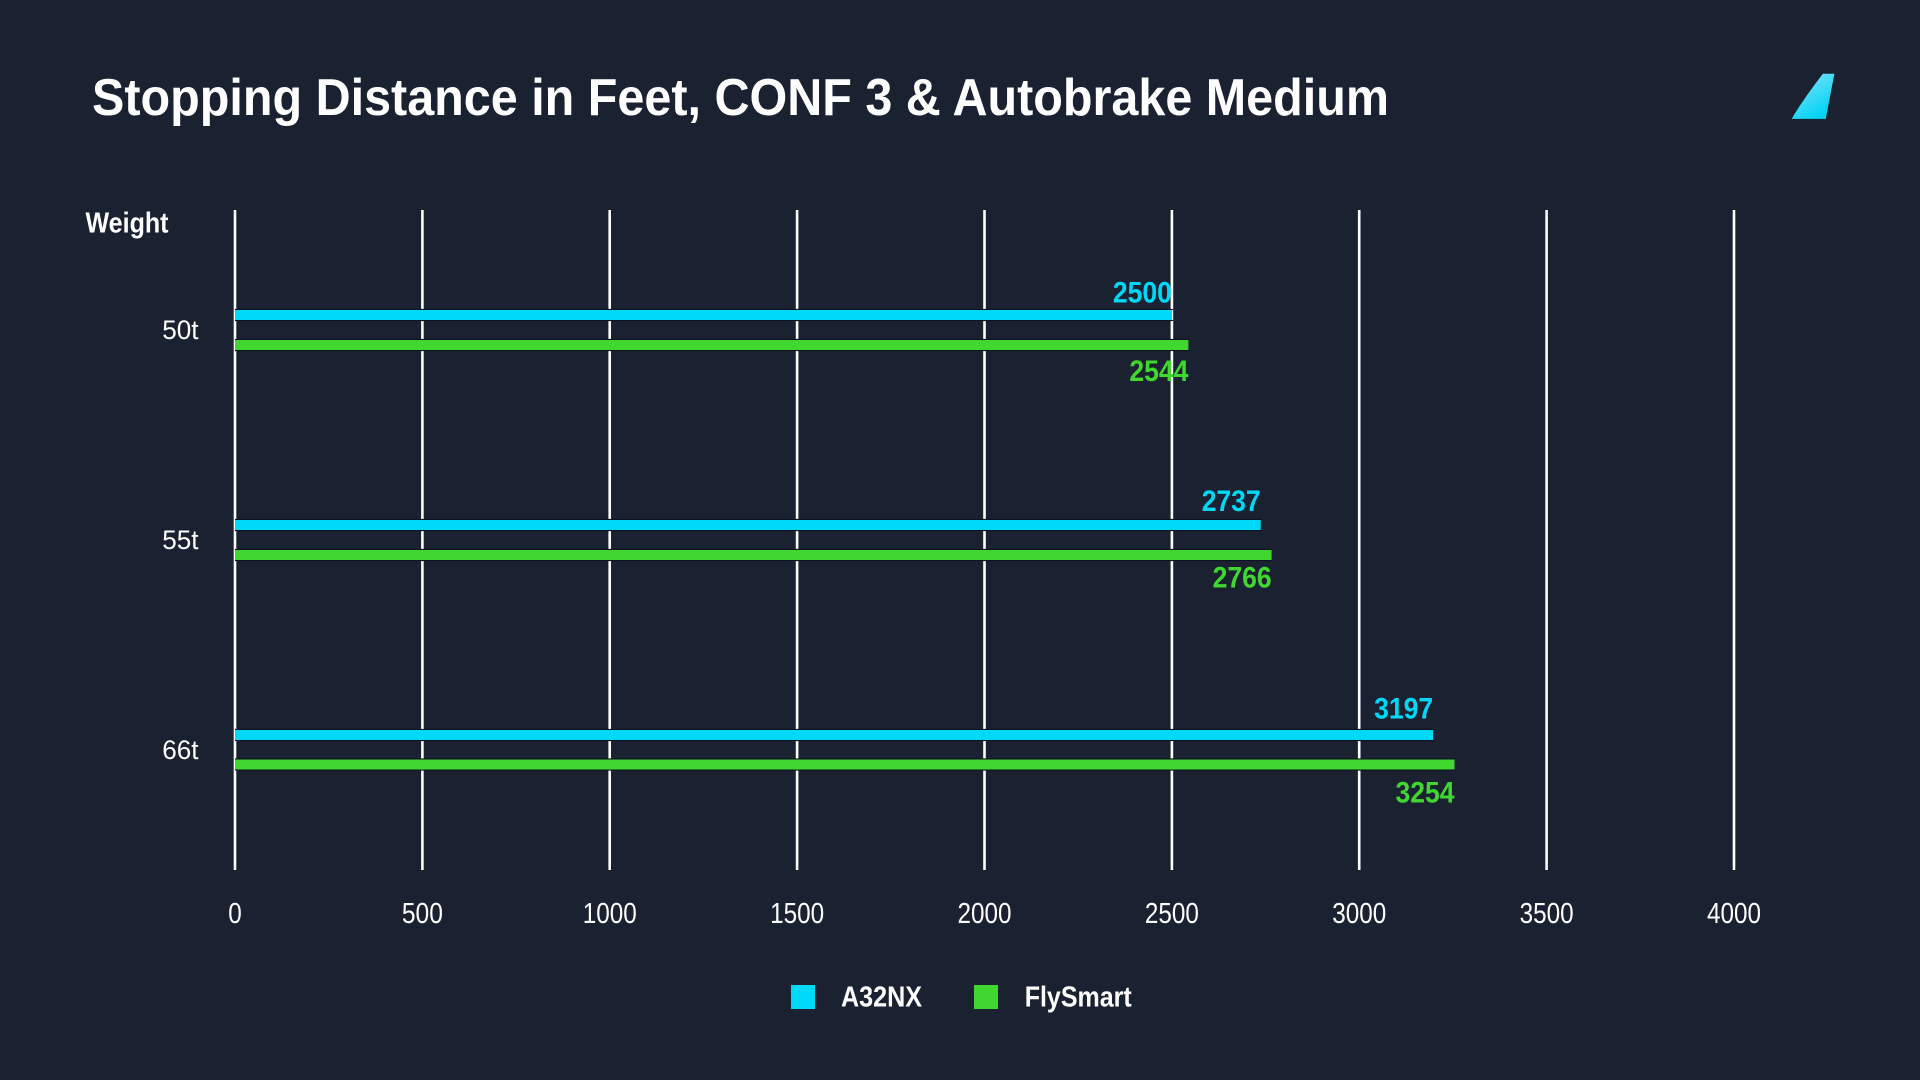  What do you see at coordinates (235, 914) in the screenshot?
I see `svg-text: 0` at bounding box center [235, 914].